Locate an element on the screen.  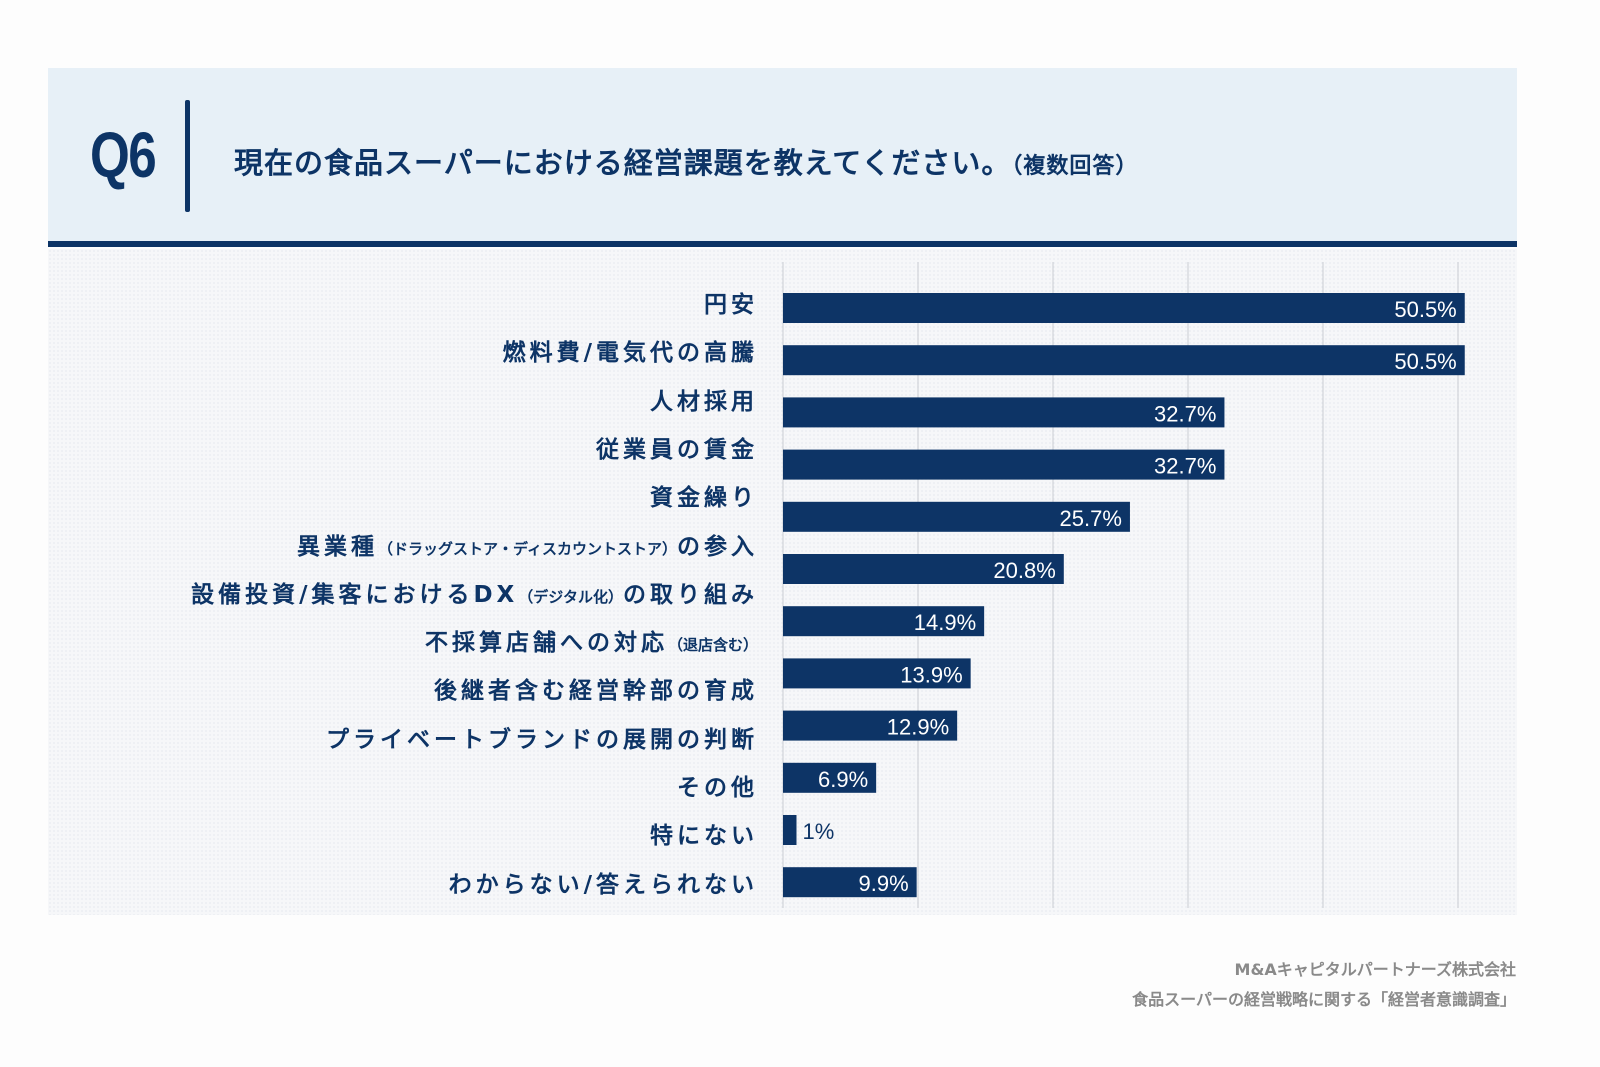
category-label-text: 従業員の賃金 is located at coordinates (677, 449).